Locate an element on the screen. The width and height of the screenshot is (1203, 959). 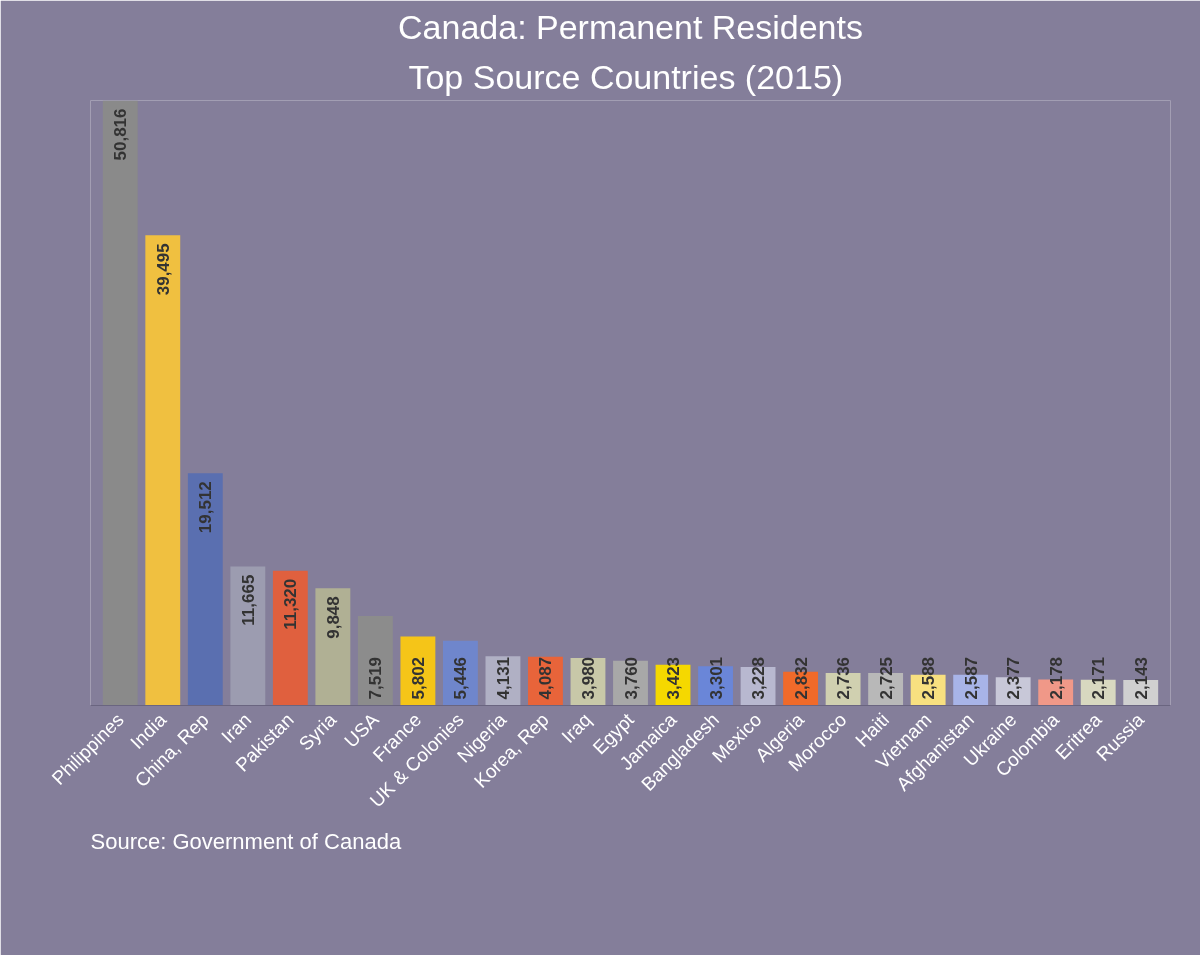
data-label: 11,320 is located at coordinates (291, 604).